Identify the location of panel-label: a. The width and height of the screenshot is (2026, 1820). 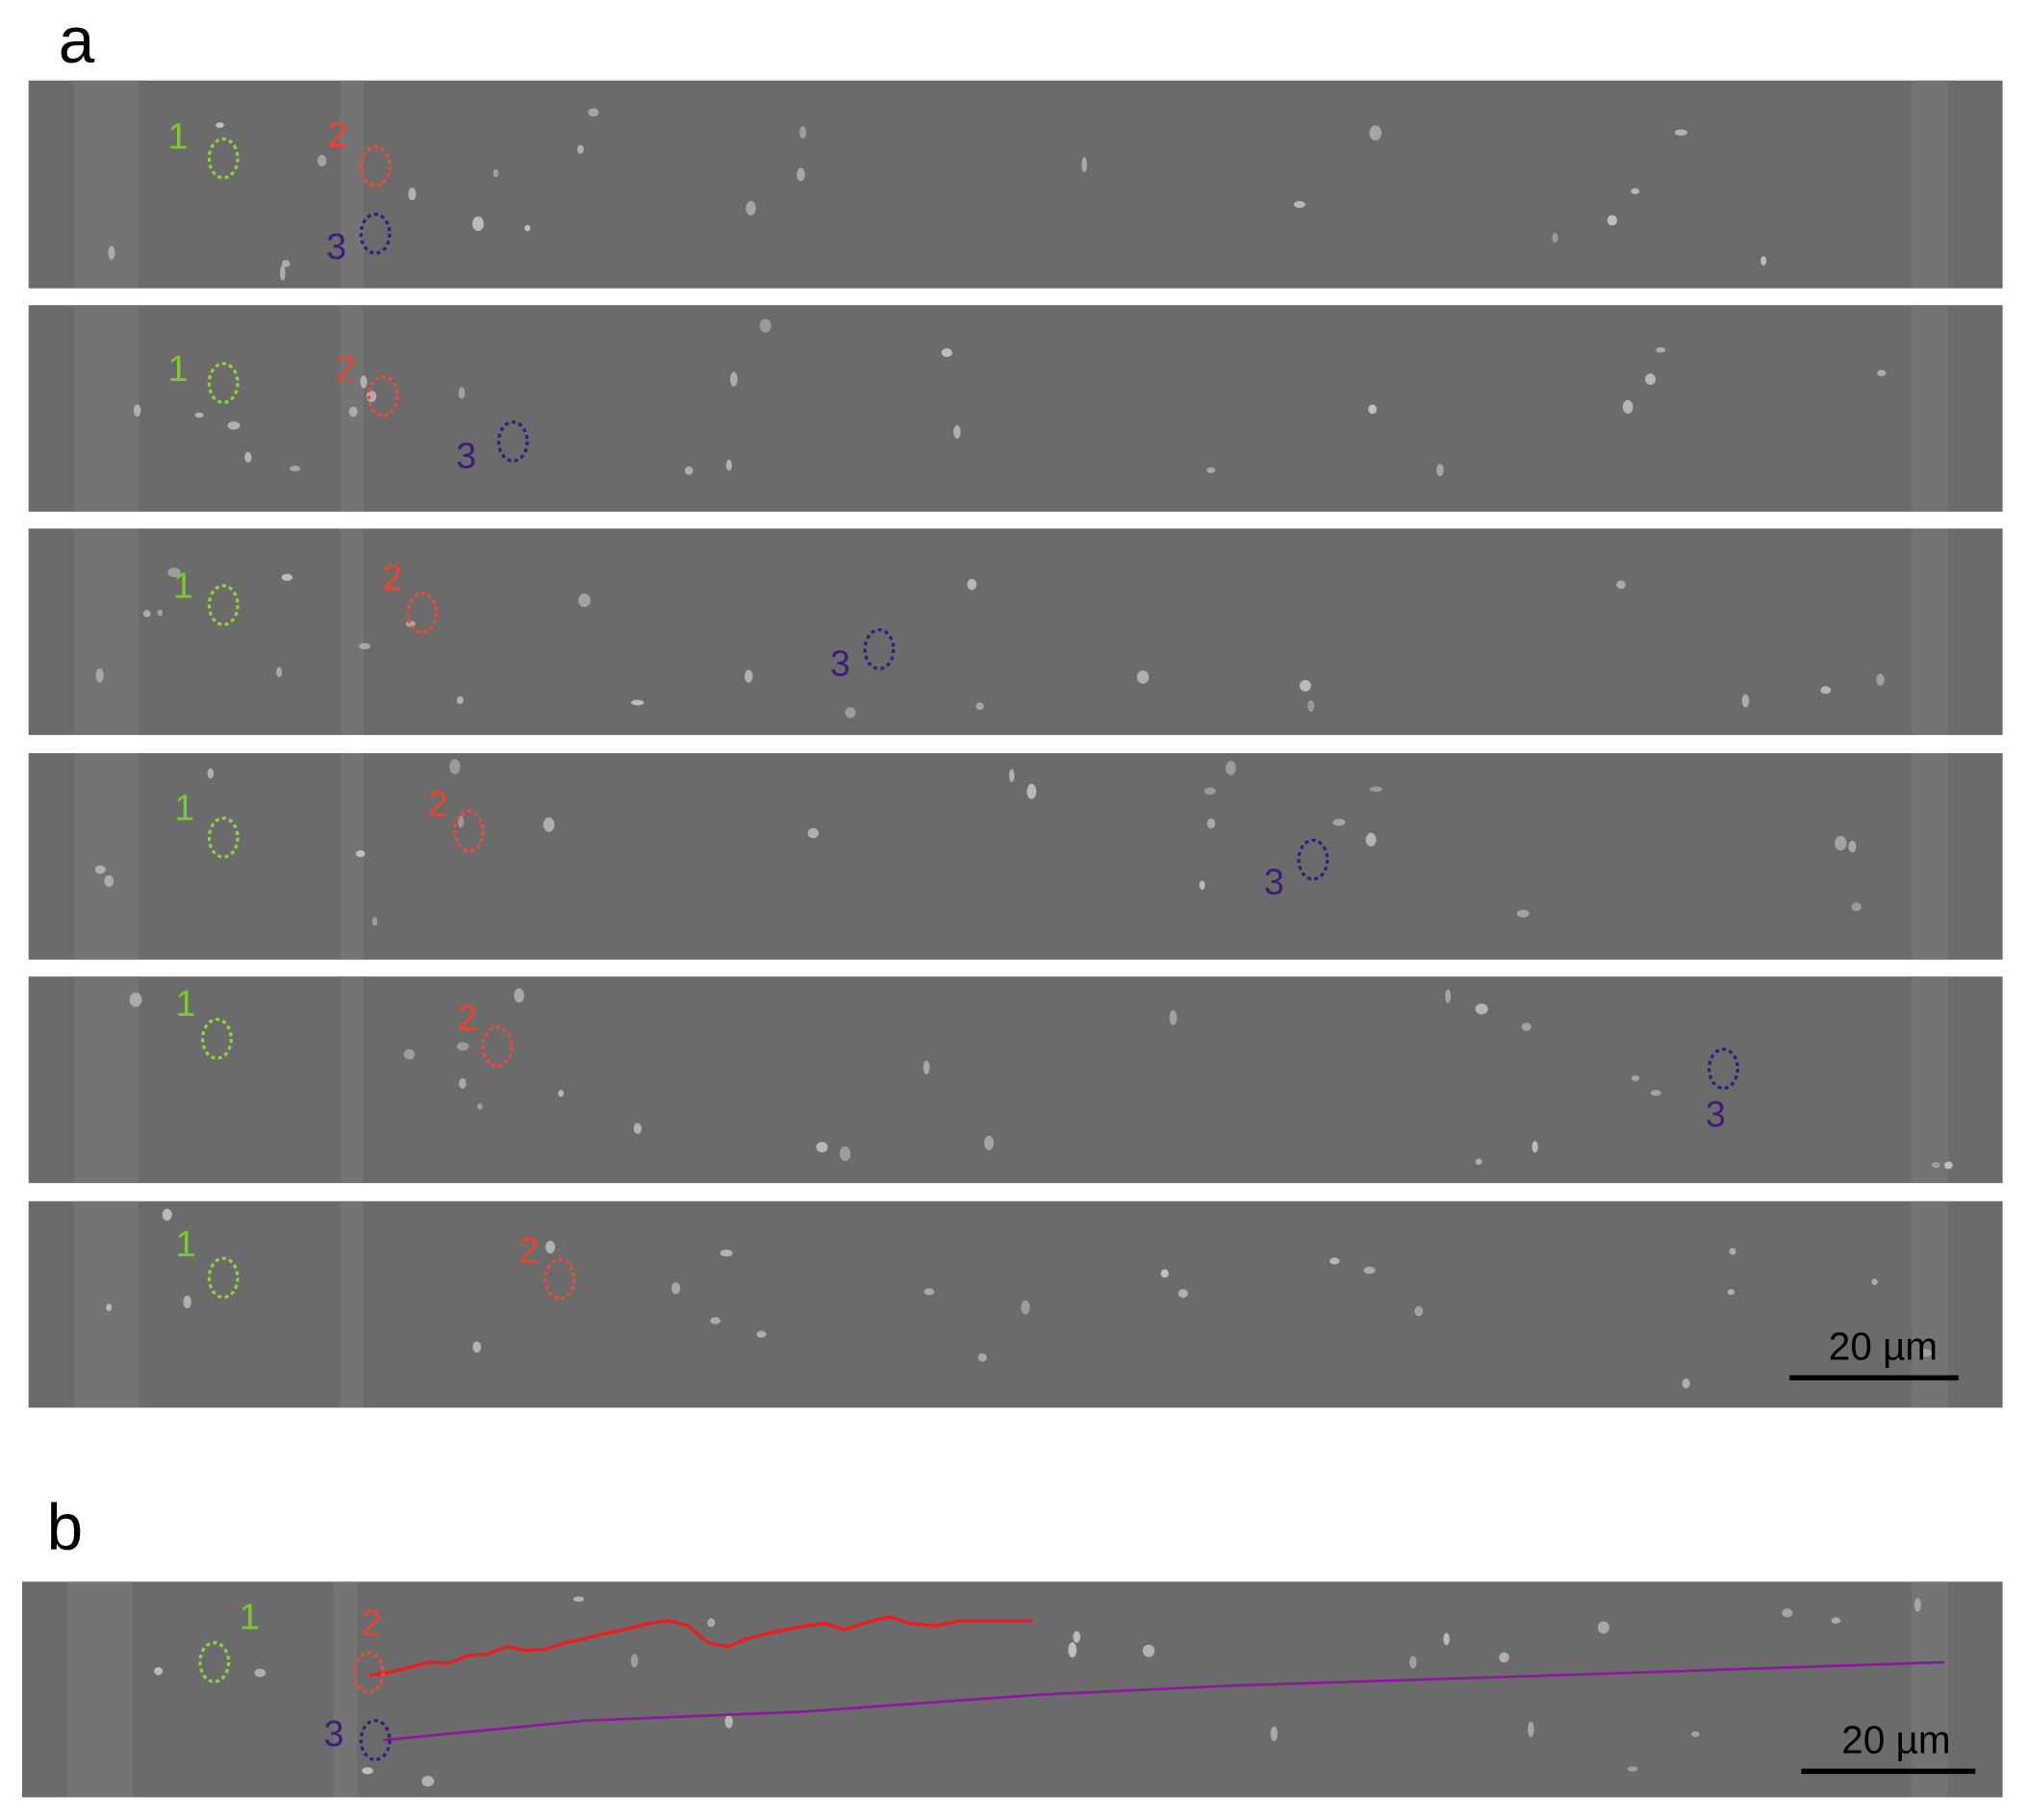
(77, 41).